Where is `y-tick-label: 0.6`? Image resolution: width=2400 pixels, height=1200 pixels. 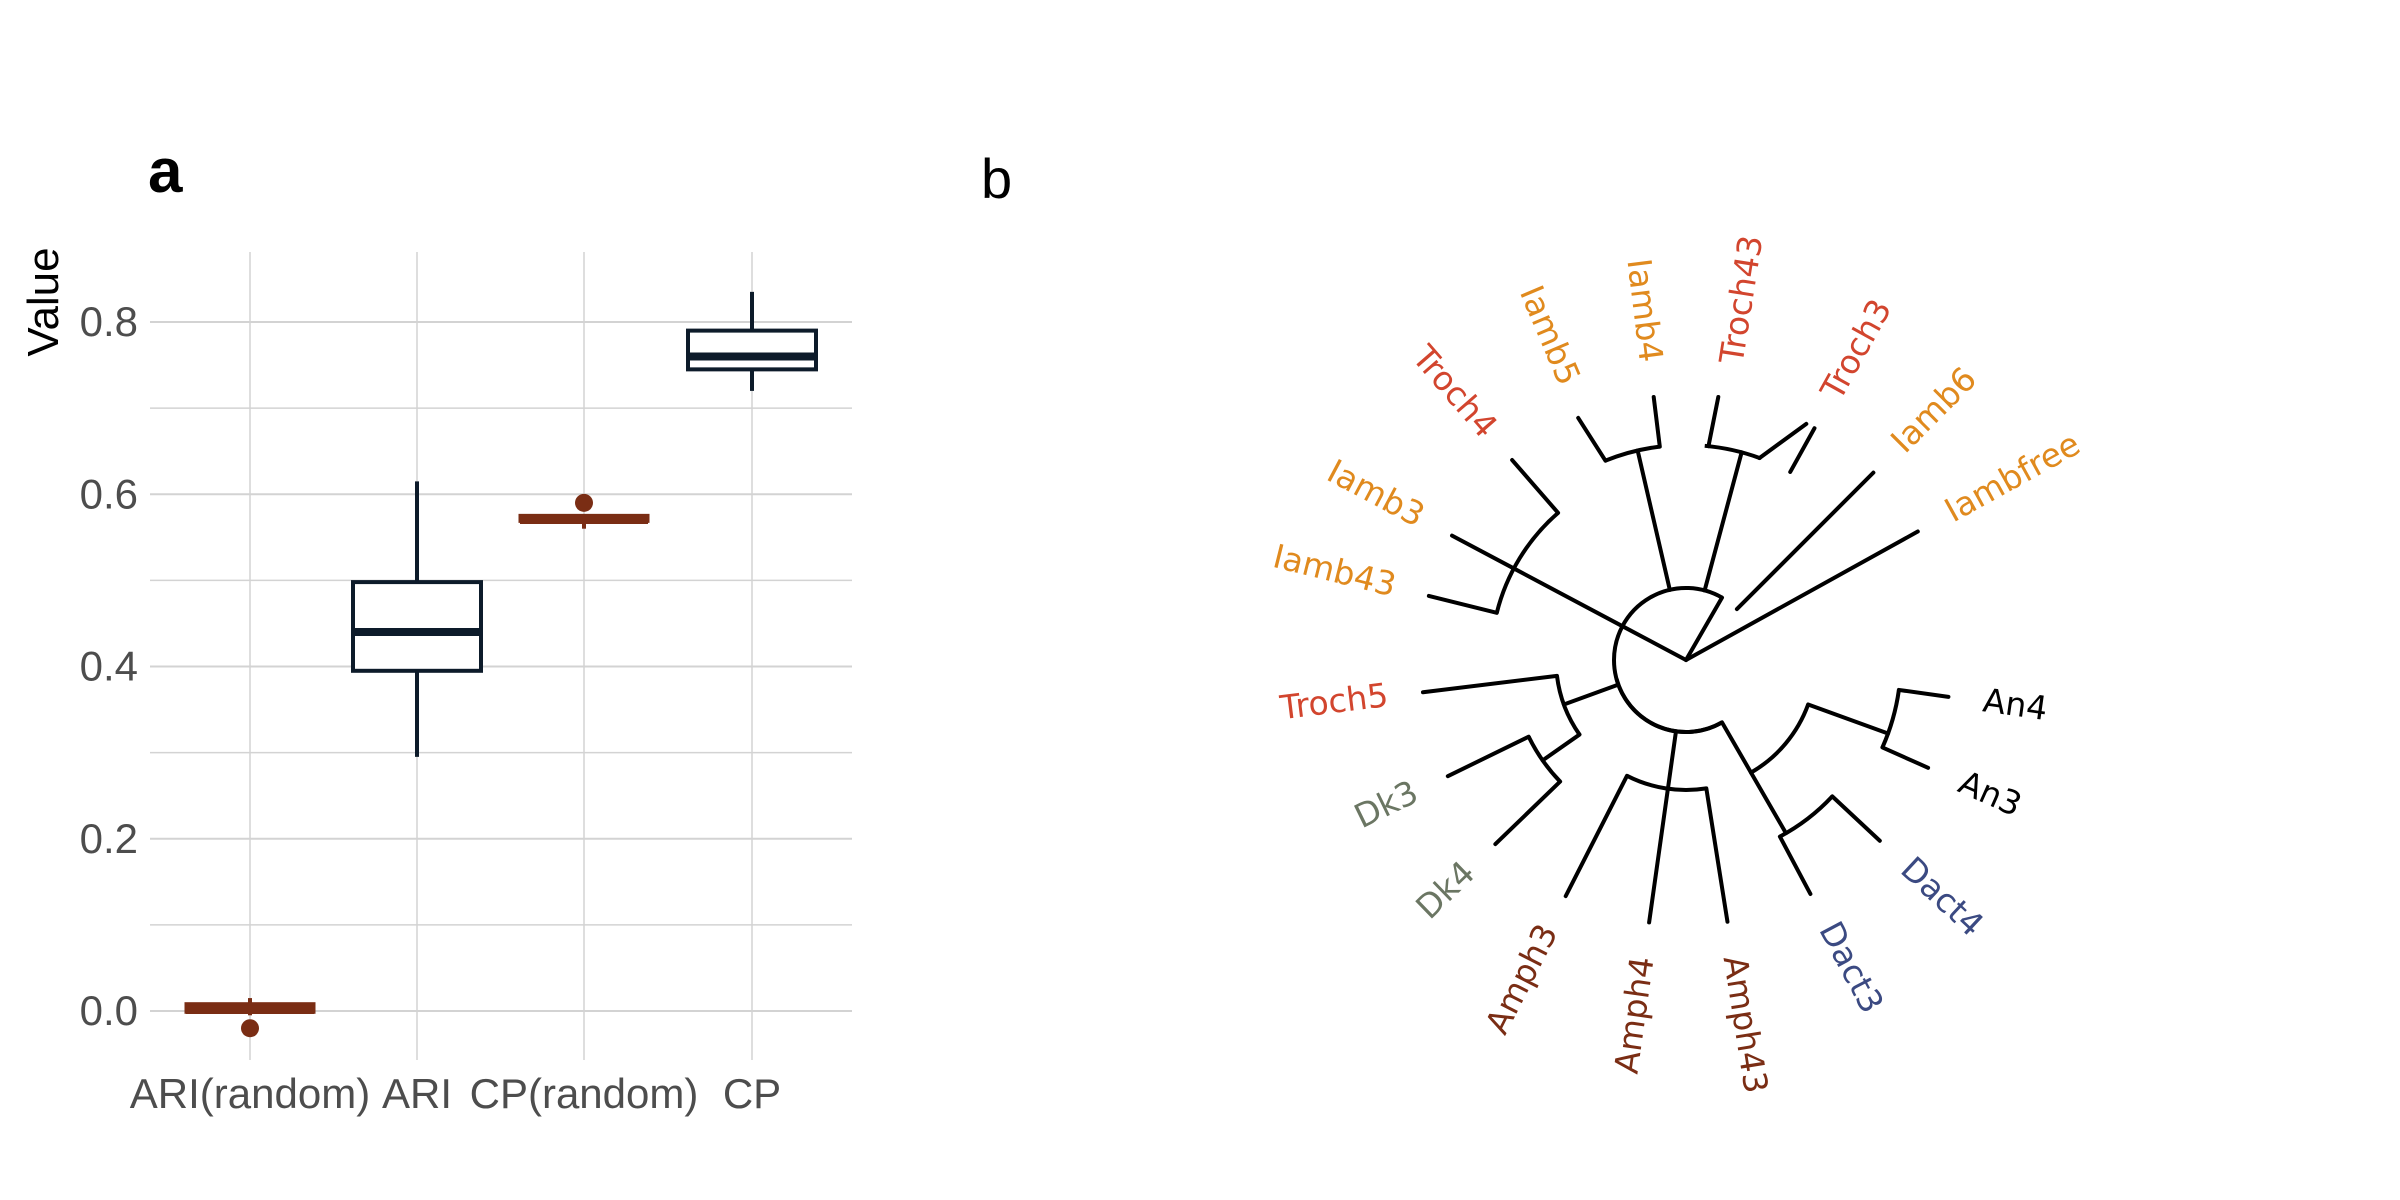 y-tick-label: 0.6 is located at coordinates (109, 493).